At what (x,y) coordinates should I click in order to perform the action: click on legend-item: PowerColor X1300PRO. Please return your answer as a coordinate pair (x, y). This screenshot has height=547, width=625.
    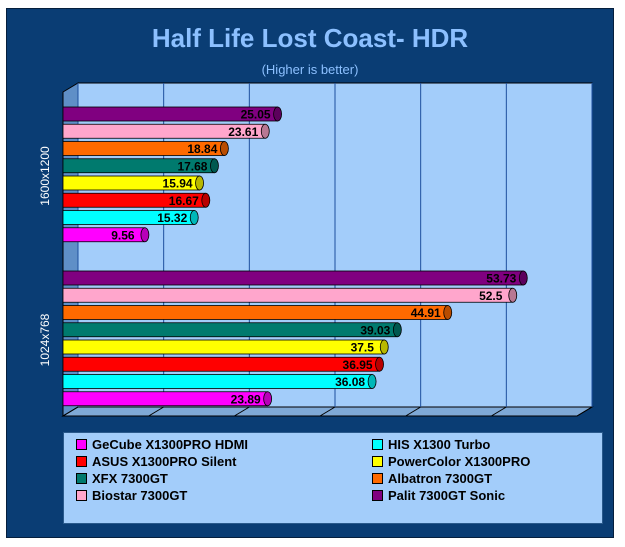
    Looking at the image, I should click on (451, 461).